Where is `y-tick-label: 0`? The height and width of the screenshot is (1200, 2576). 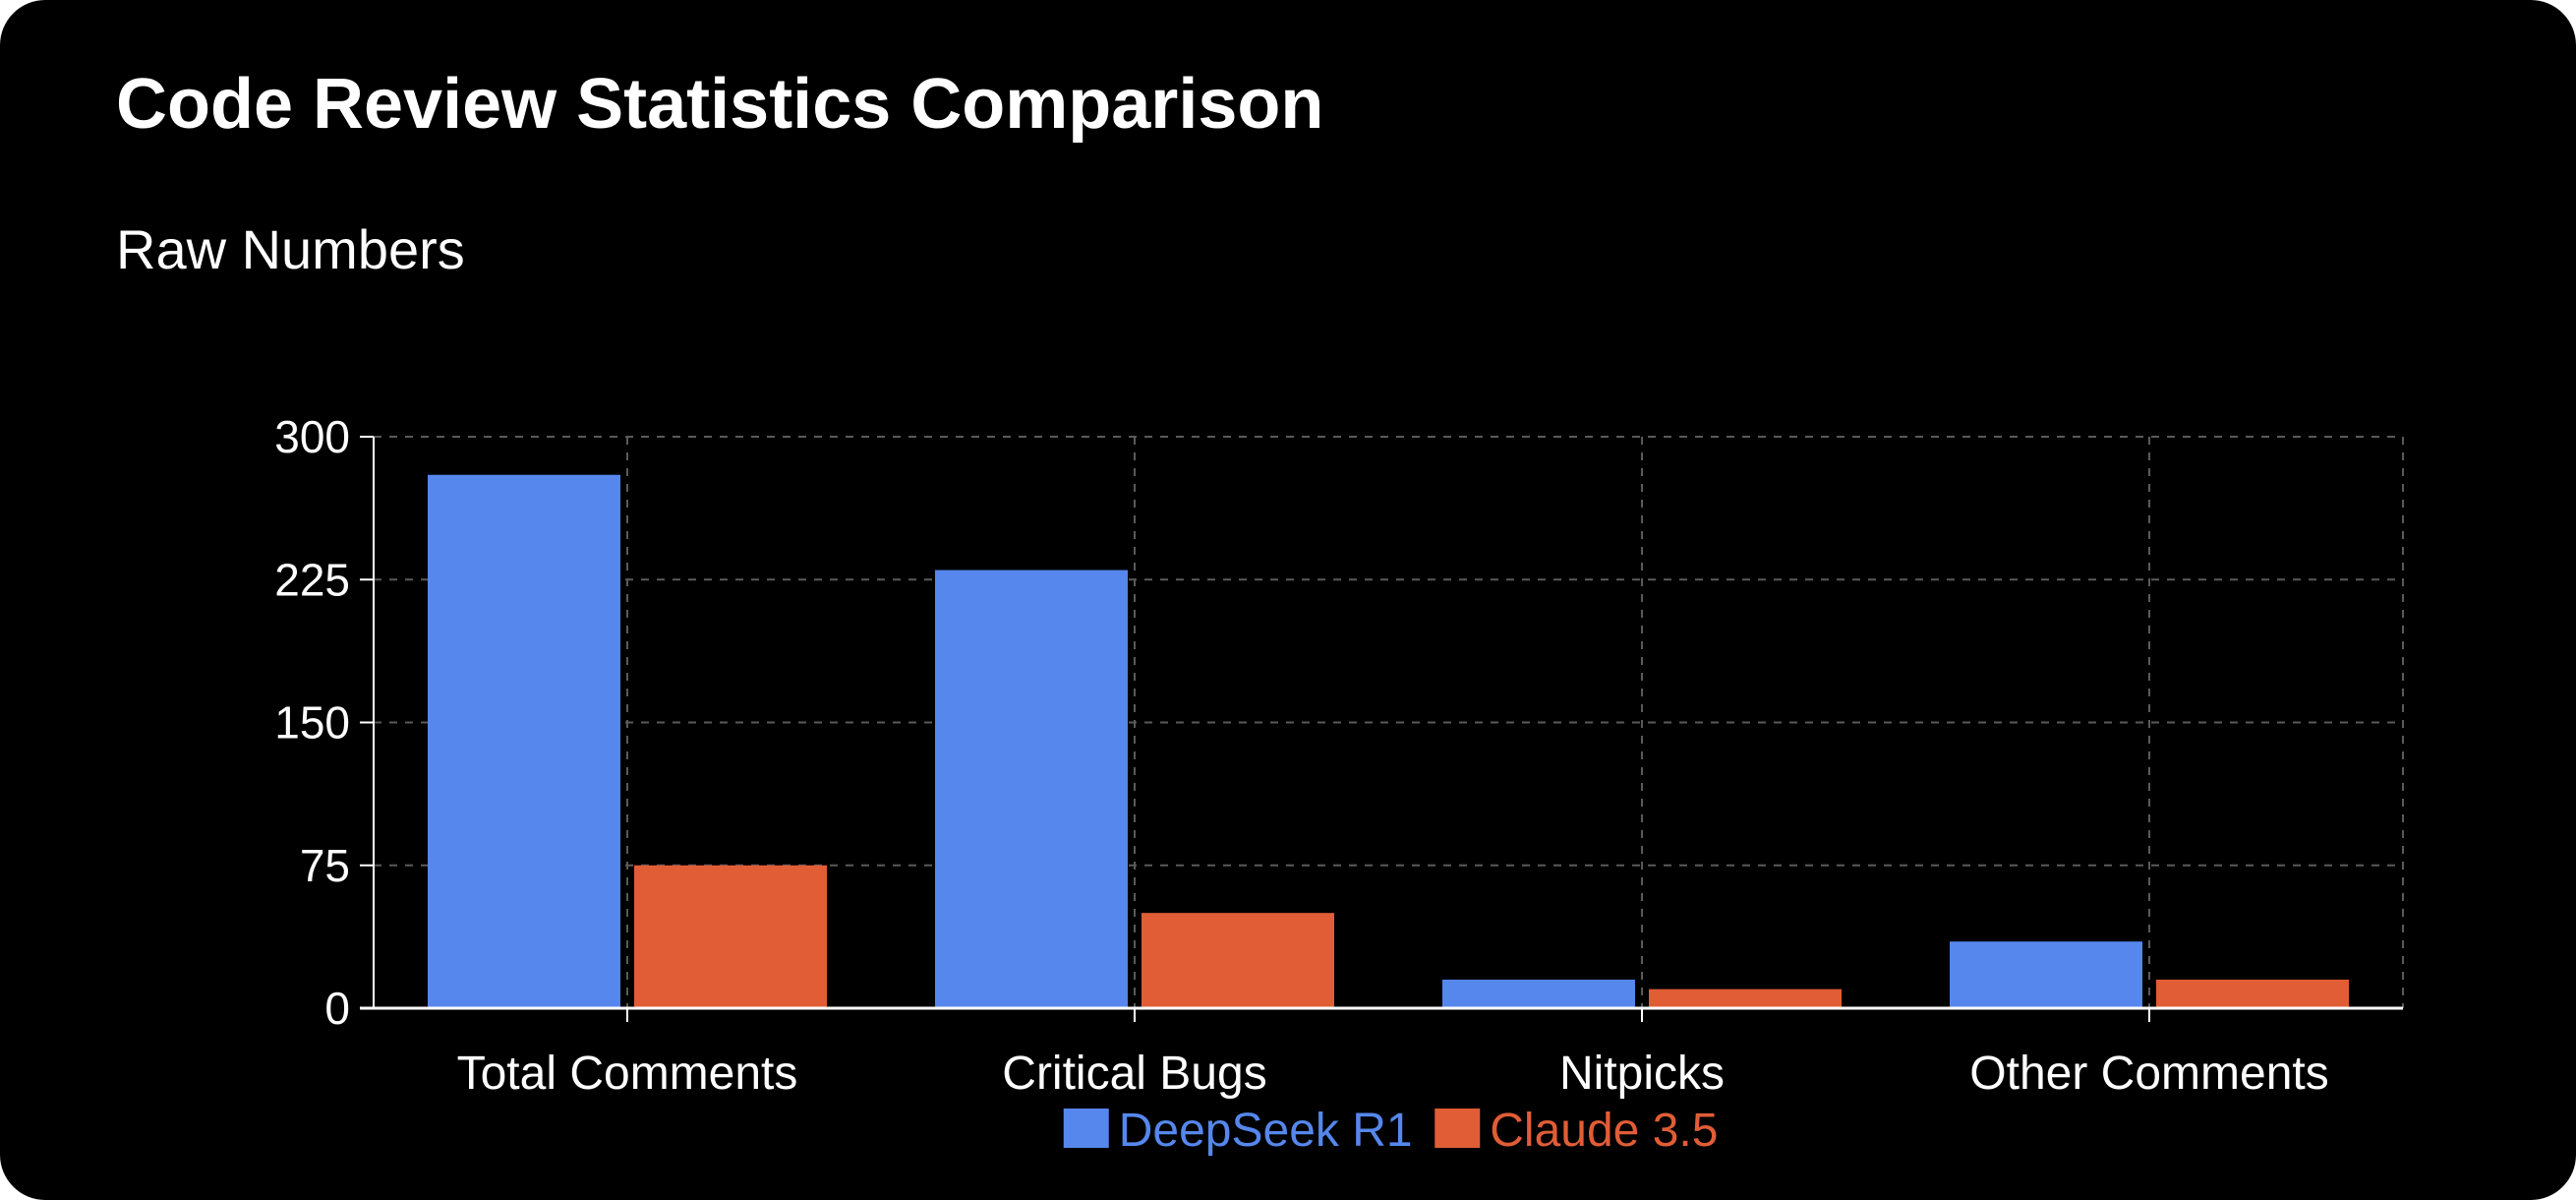 y-tick-label: 0 is located at coordinates (337, 1008).